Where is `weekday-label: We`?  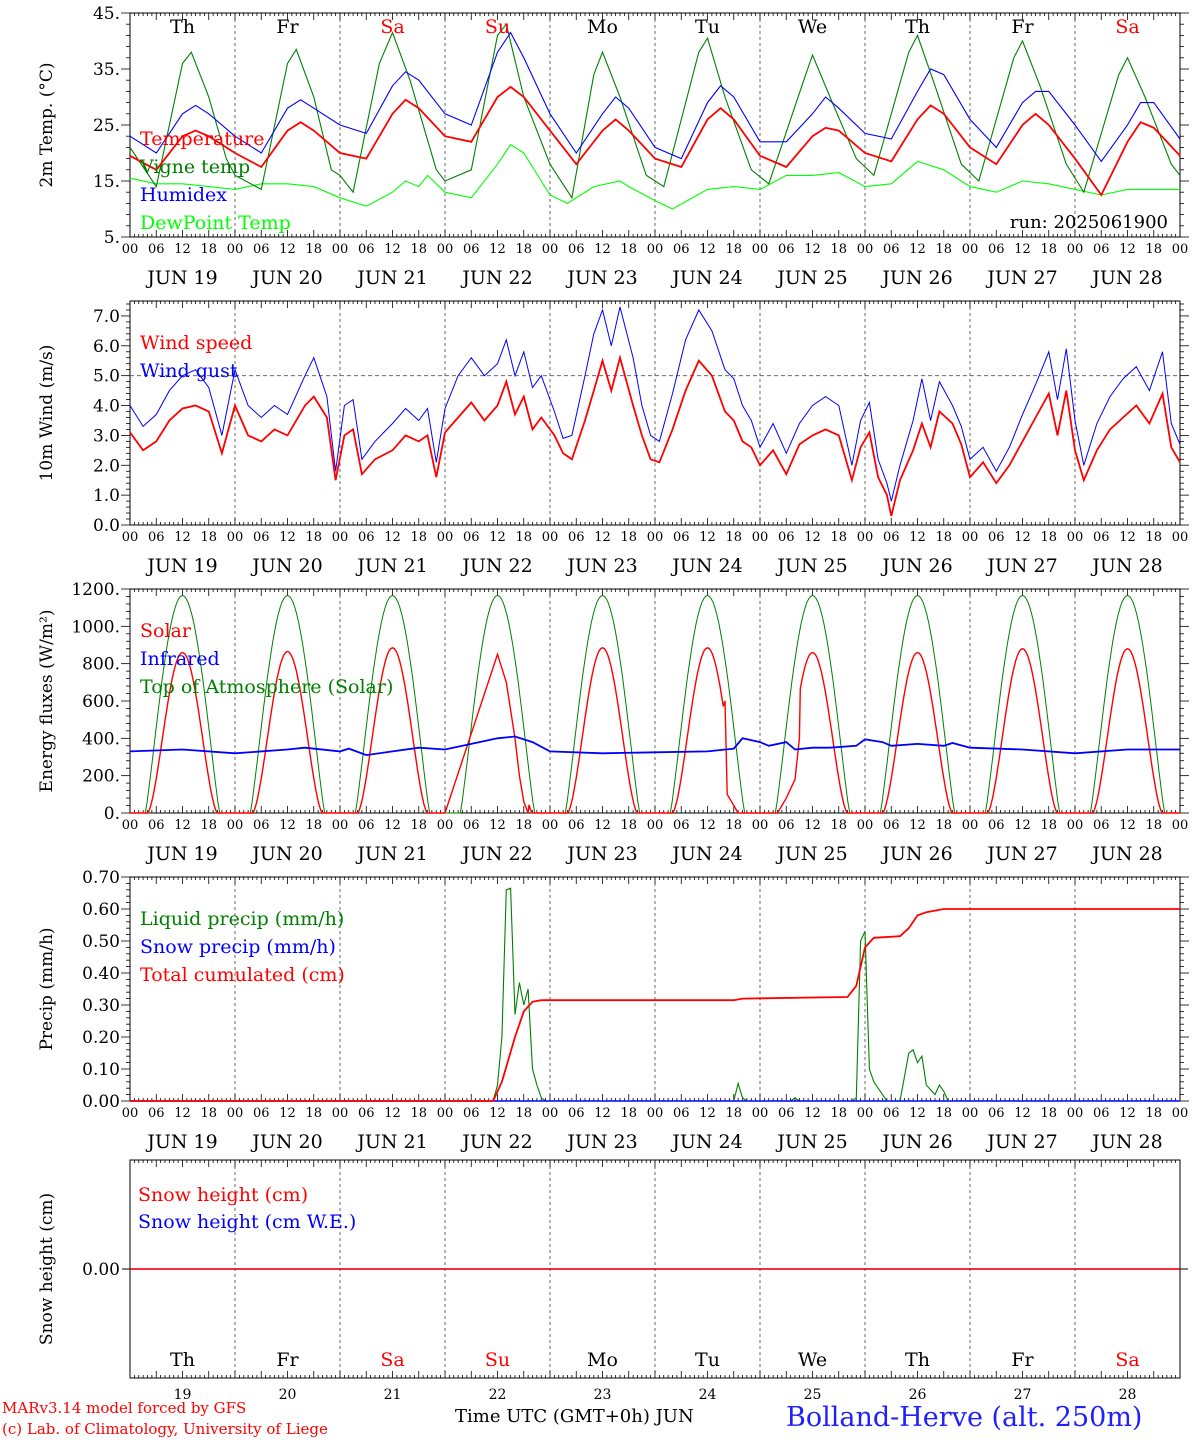 weekday-label: We is located at coordinates (812, 1360).